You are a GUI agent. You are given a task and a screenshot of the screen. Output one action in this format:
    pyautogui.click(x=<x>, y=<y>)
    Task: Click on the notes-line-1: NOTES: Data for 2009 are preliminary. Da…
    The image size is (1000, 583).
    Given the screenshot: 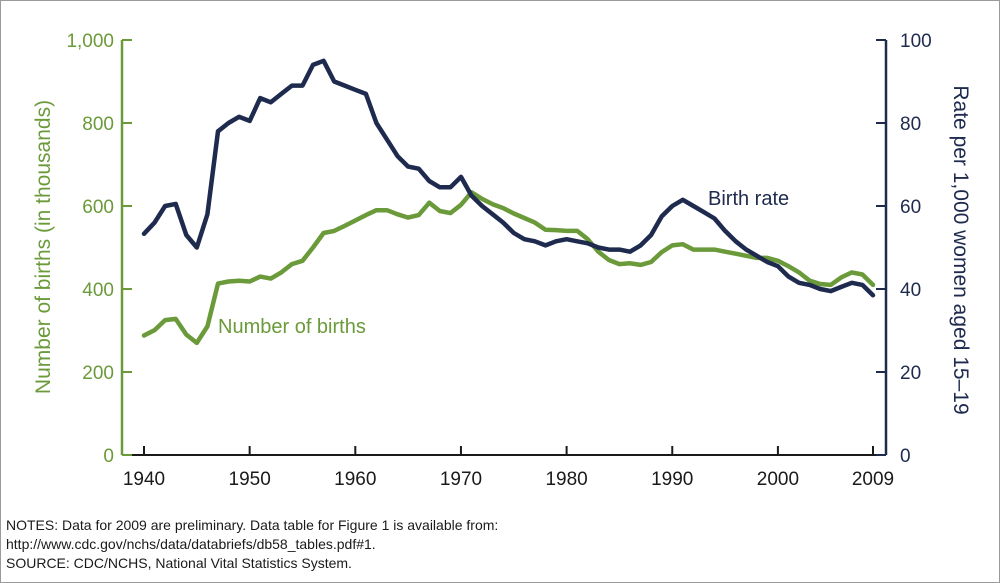 What is the action you would take?
    pyautogui.click(x=252, y=525)
    